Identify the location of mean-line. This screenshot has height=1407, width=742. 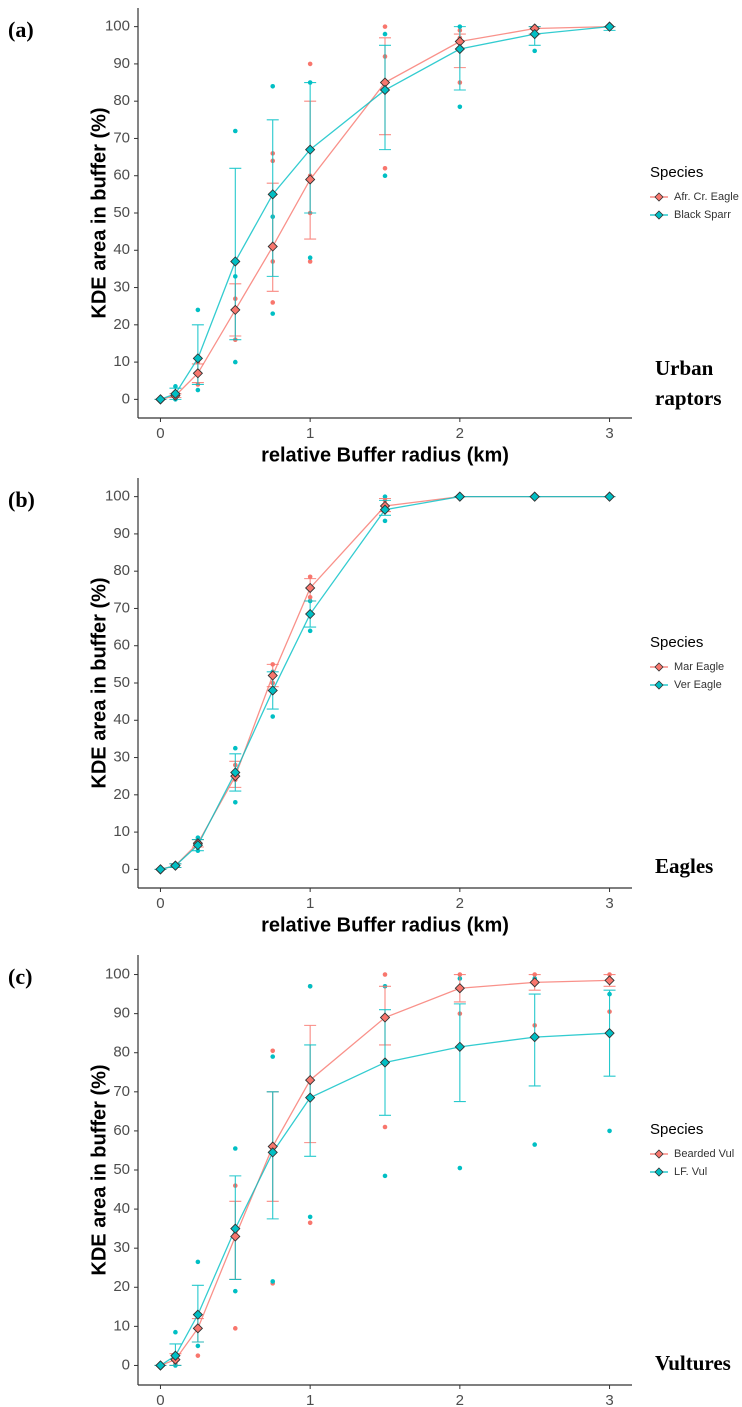
(385, 1199).